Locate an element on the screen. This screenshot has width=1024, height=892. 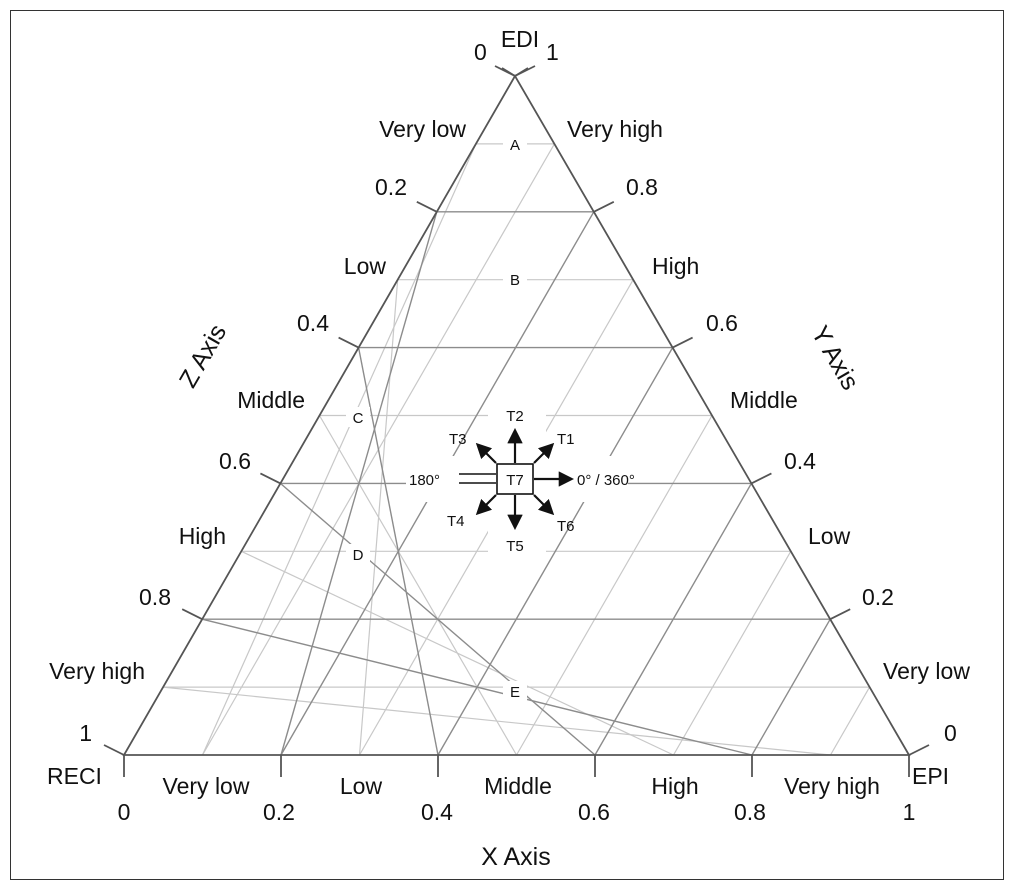
top-tick-mark-right is located at coordinates (521, 72).